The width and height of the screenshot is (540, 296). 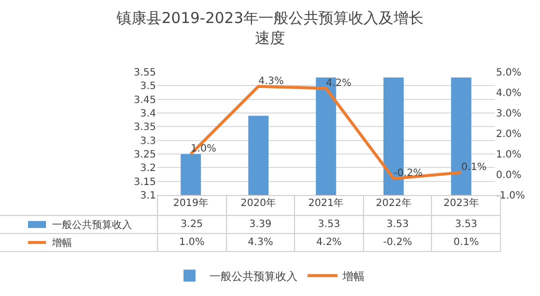 I want to click on text: 增幅, so click(x=62, y=243).